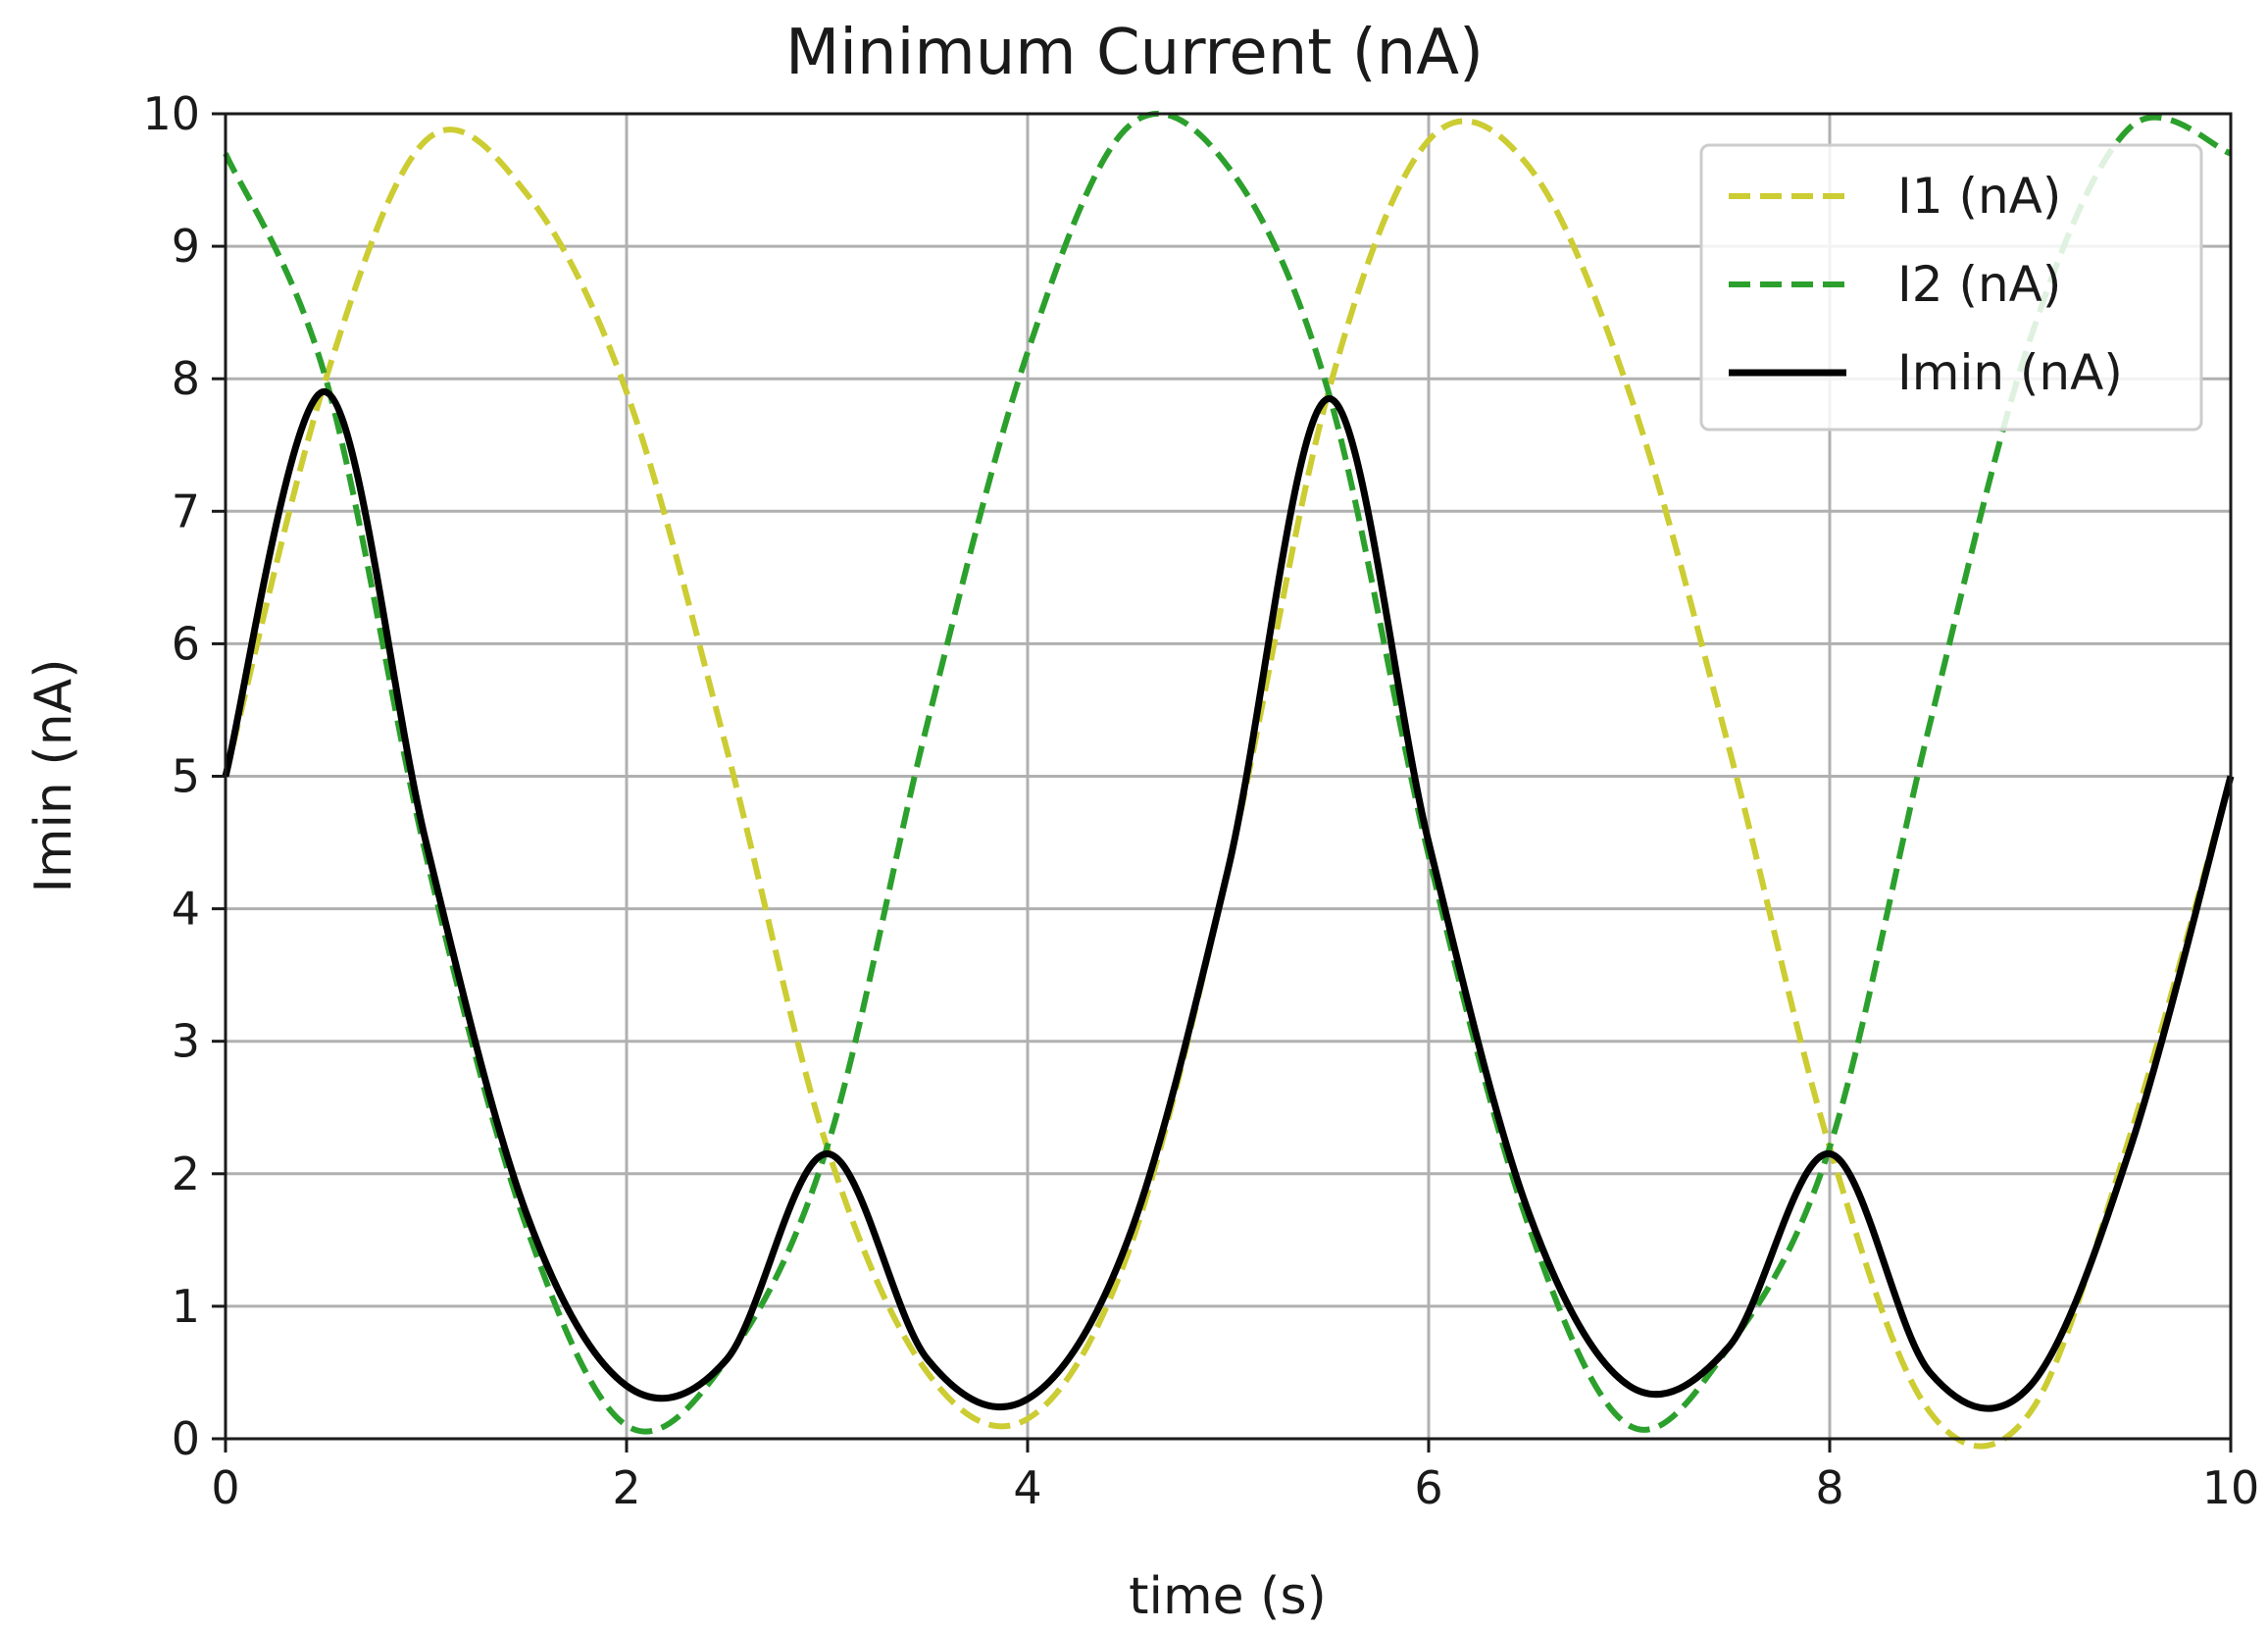  Describe the element at coordinates (1979, 284) in the screenshot. I see `legend-label: I2 (nA)` at that location.